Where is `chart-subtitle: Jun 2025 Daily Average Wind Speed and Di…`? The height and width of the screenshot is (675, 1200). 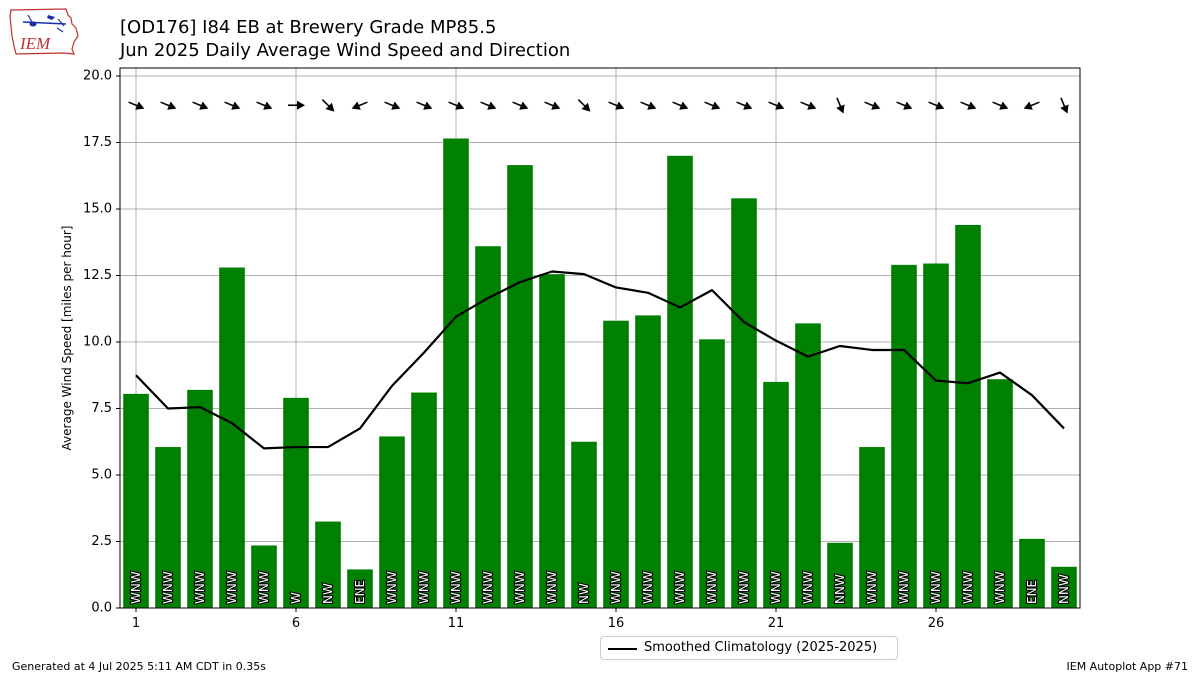
chart-subtitle: Jun 2025 Daily Average Wind Speed and Di… is located at coordinates (345, 50).